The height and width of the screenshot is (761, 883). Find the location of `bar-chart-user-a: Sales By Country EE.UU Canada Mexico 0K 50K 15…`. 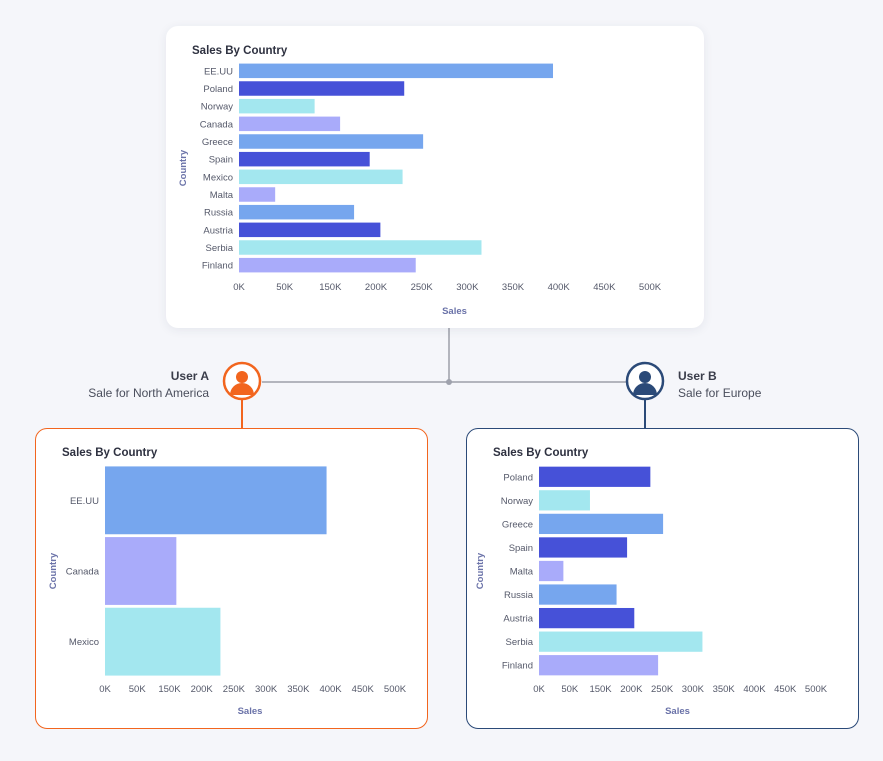

bar-chart-user-a: Sales By Country EE.UU Canada Mexico 0K 50K 15… is located at coordinates (227, 582).